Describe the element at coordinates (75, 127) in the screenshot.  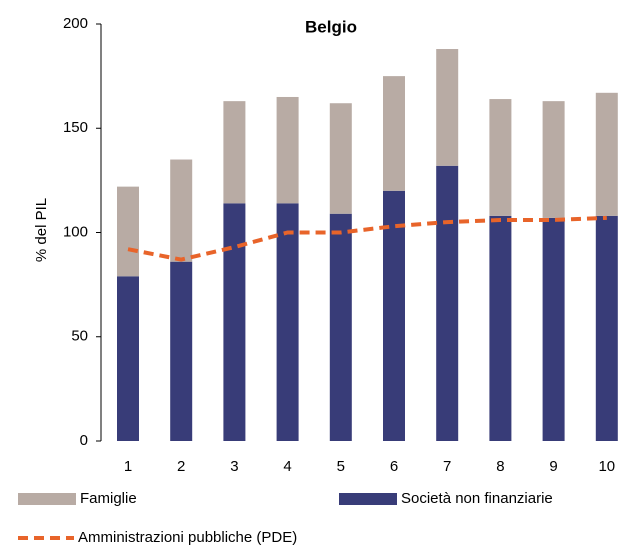
I see `y-tick-label: 150` at that location.